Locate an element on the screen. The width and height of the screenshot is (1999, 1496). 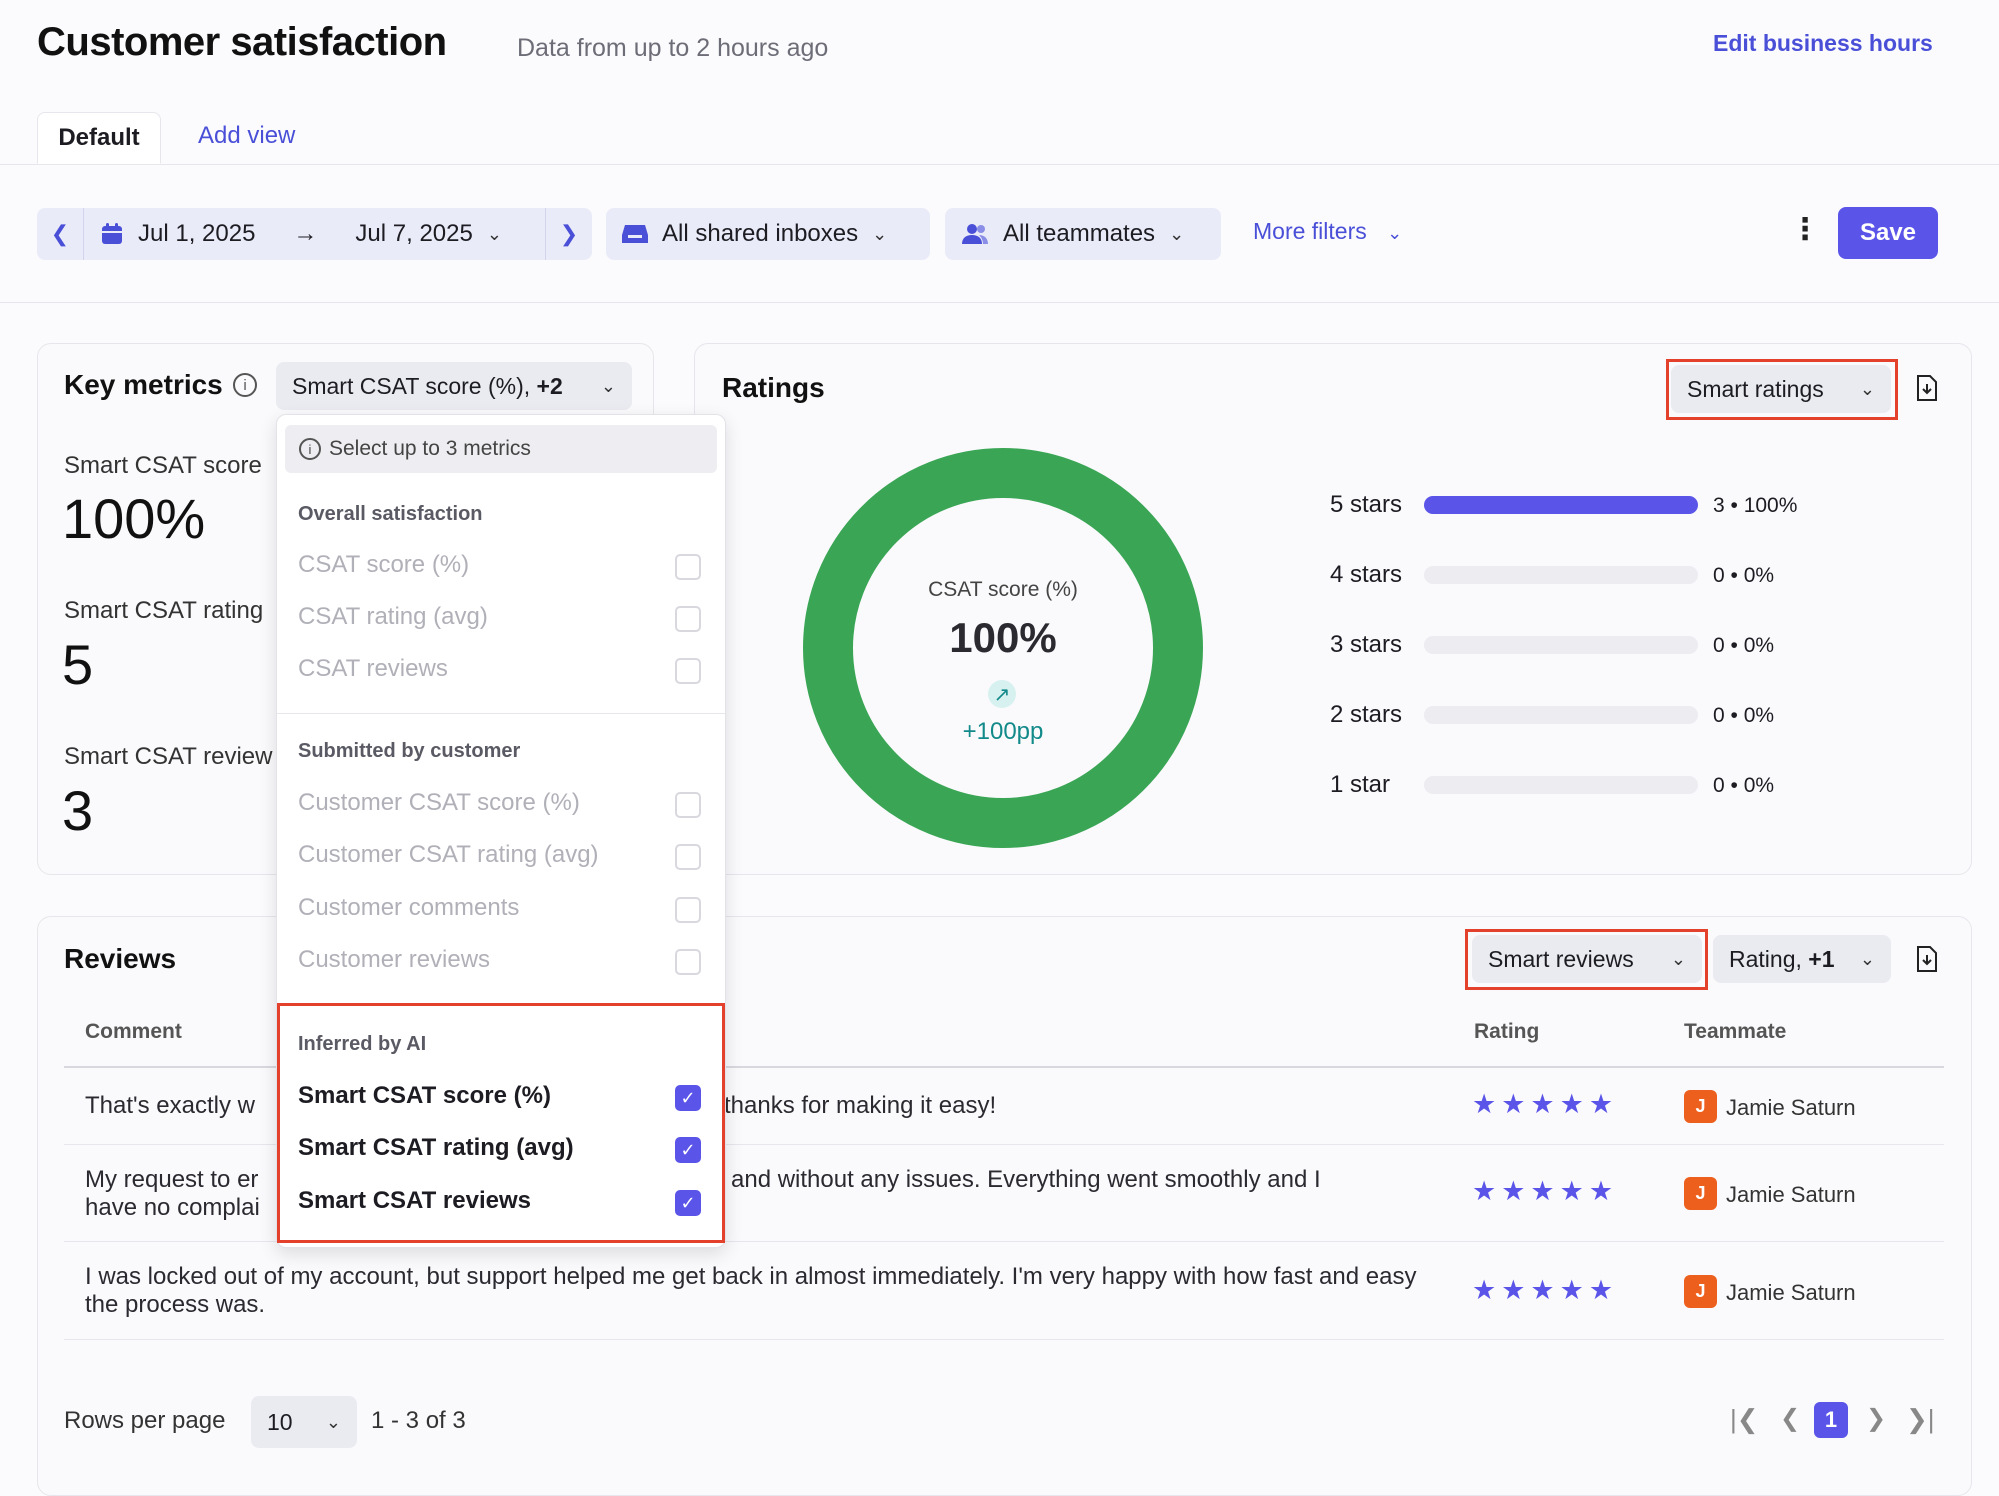
metric-option: CSAT reviews is located at coordinates (373, 668).